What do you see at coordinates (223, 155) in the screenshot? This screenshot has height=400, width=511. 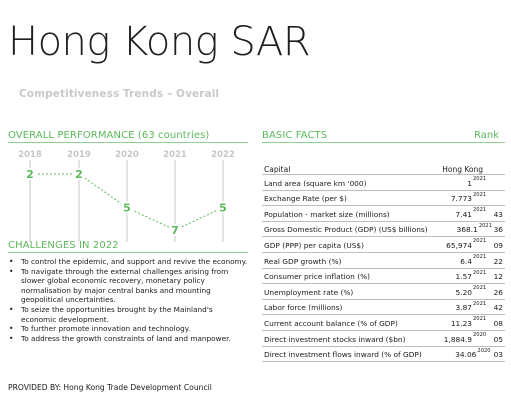 I see `year-label: 2022` at bounding box center [223, 155].